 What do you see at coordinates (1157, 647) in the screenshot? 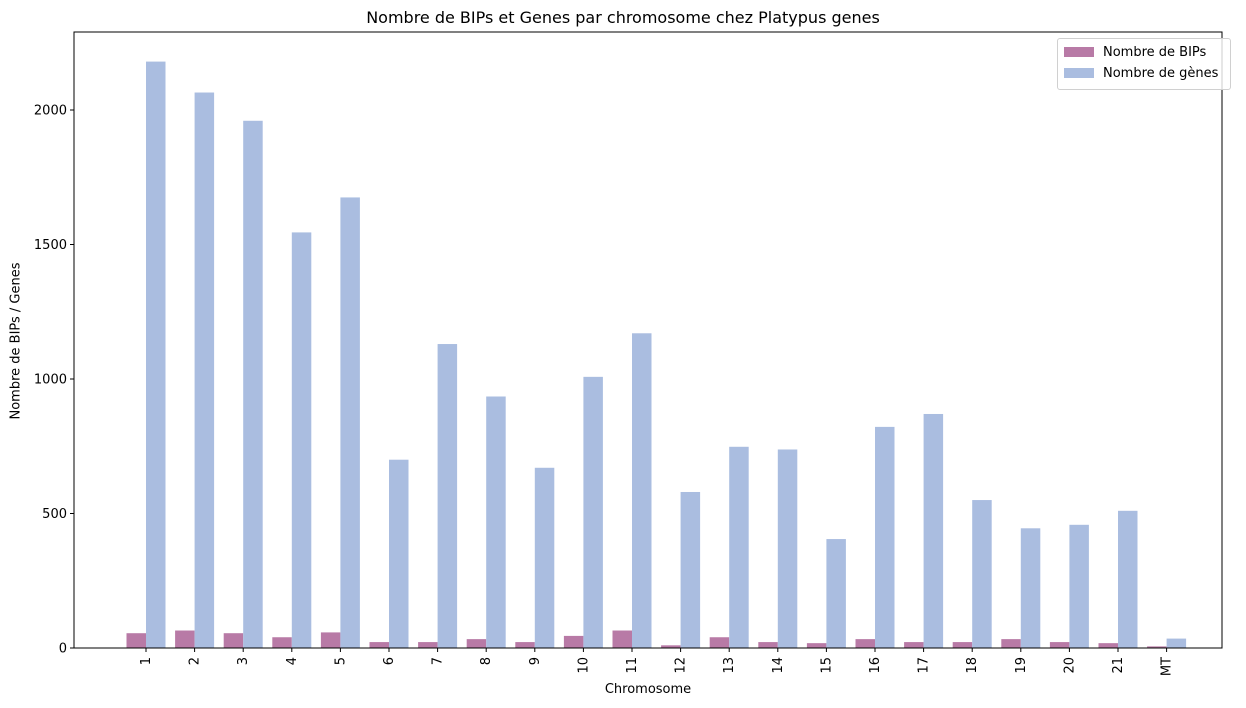
I see `bar-bips-MT` at bounding box center [1157, 647].